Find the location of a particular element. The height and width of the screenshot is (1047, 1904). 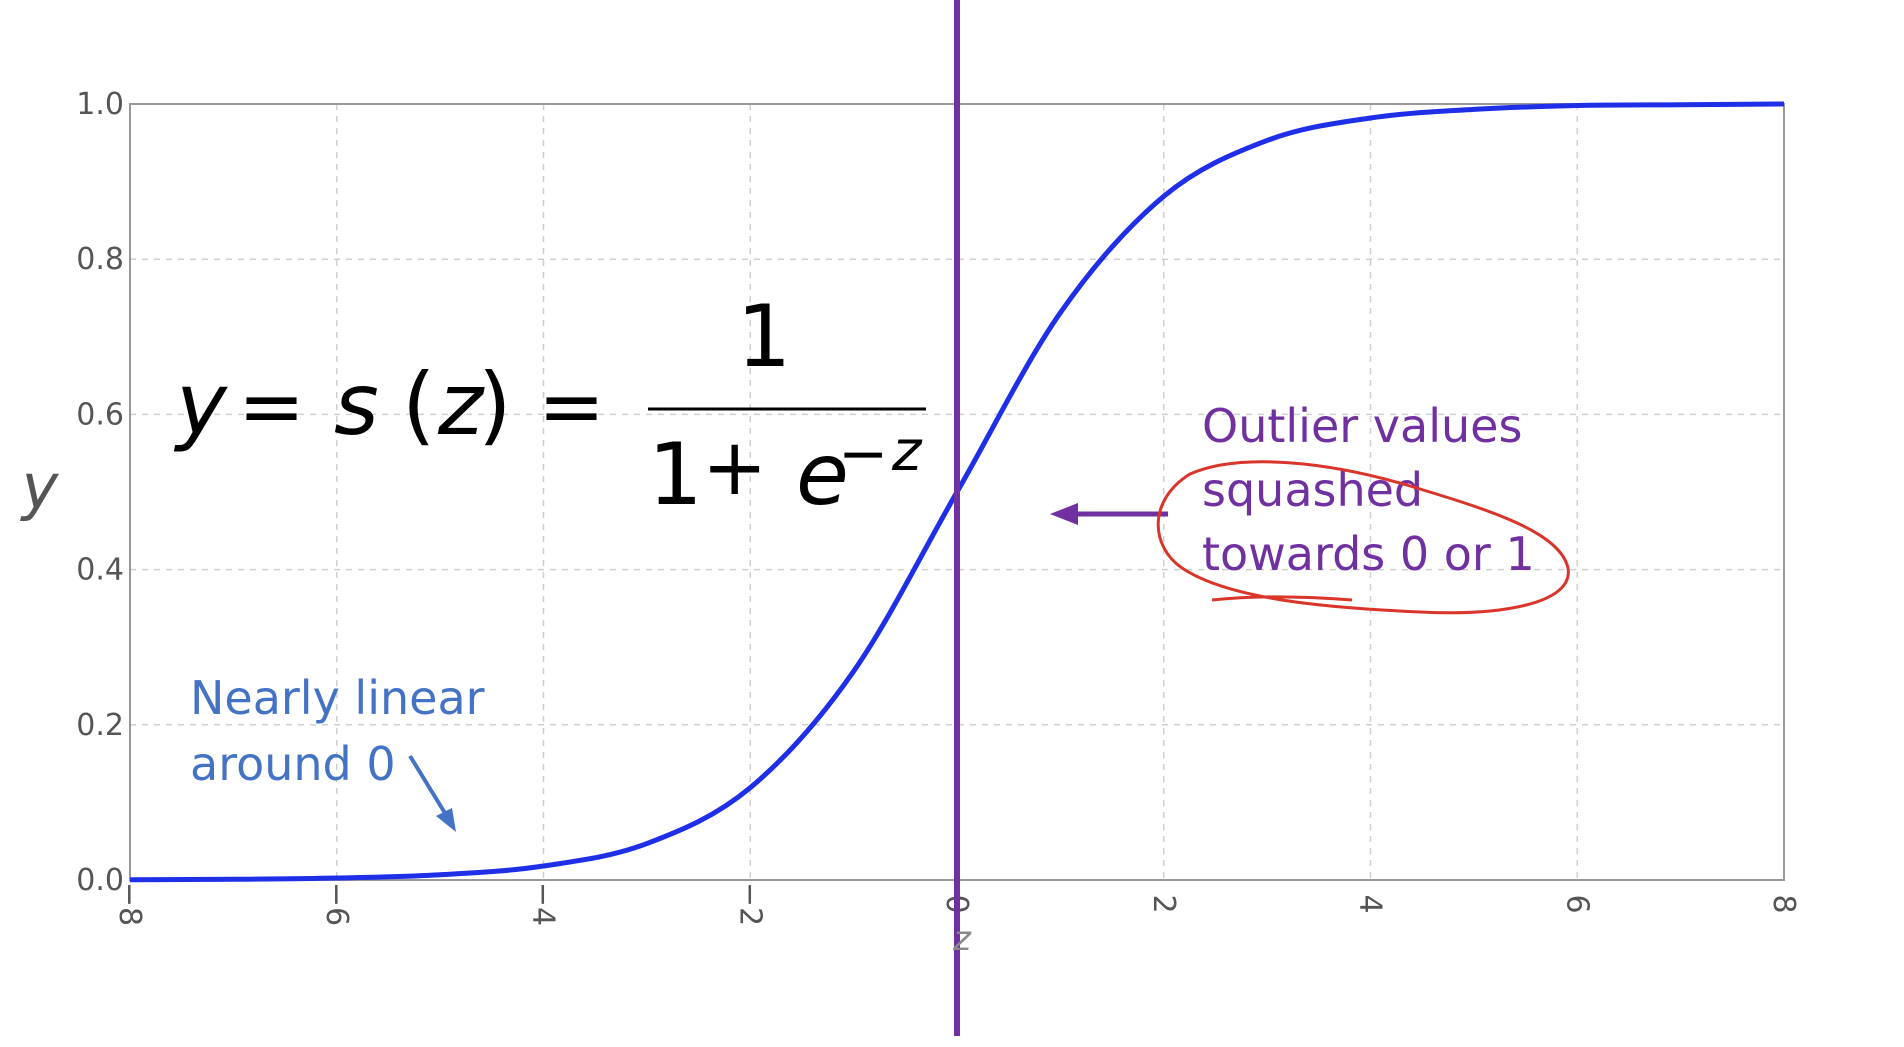

x-tick-label: 2 is located at coordinates (1163, 903).